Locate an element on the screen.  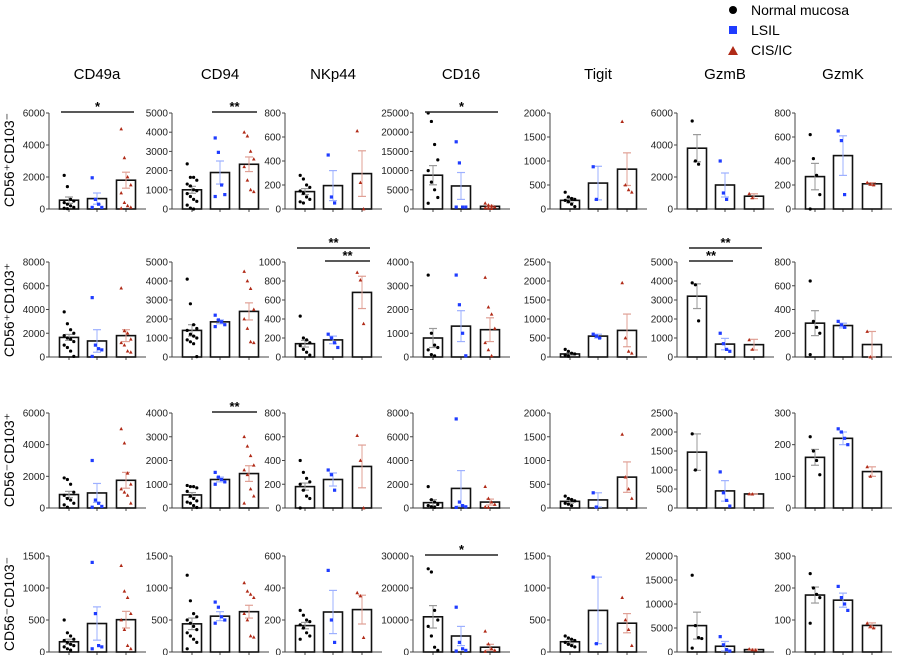
y-tick-label: 200 is located at coordinates (272, 485).